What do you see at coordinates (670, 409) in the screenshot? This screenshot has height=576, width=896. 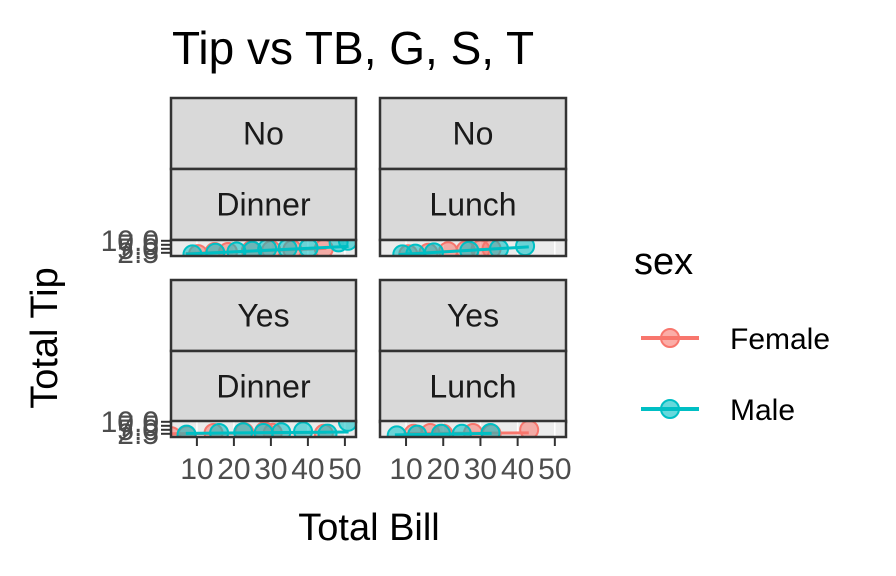 I see `legend-key-point-male` at bounding box center [670, 409].